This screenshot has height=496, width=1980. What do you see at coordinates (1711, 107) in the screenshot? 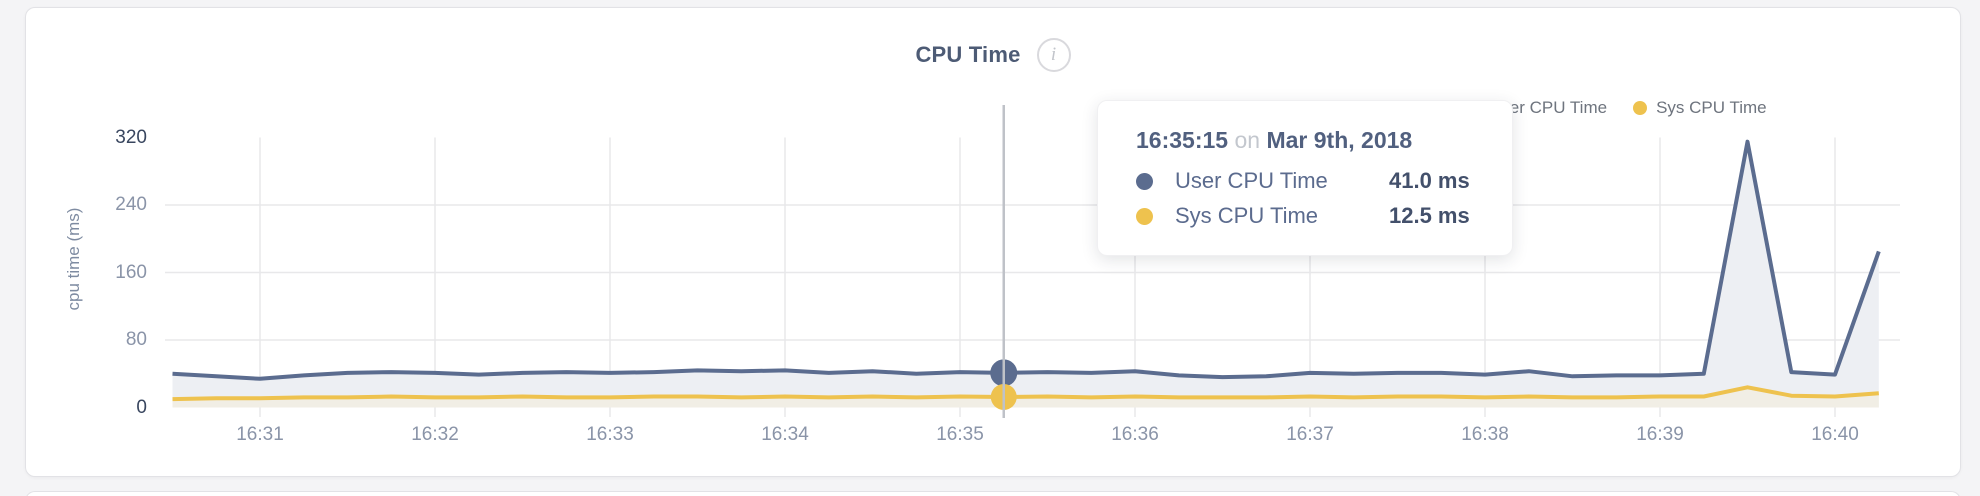
I see `legend-label-sys: Sys CPU Time` at bounding box center [1711, 107].